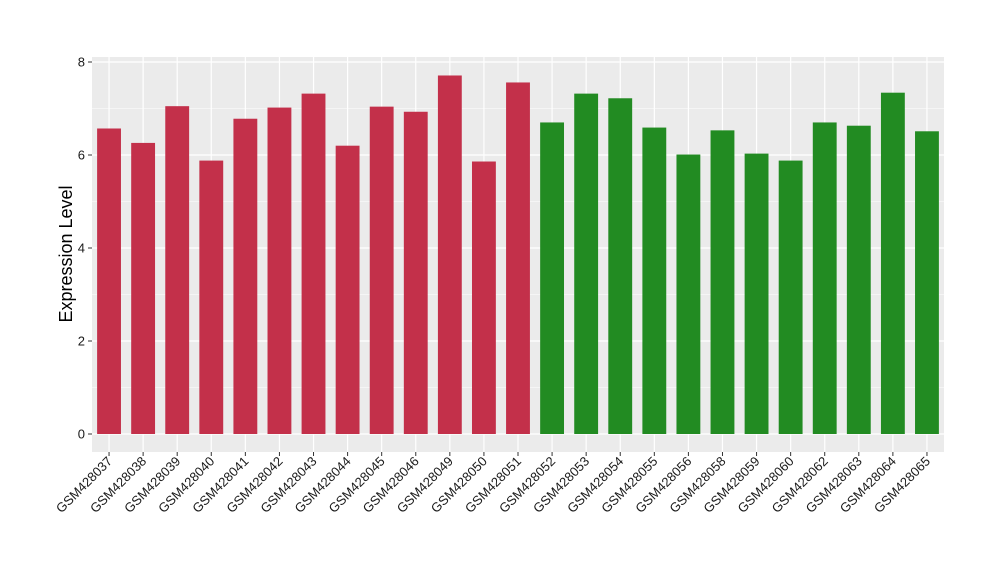 The width and height of the screenshot is (1000, 580). What do you see at coordinates (518, 258) in the screenshot?
I see `bar-GSM428051` at bounding box center [518, 258].